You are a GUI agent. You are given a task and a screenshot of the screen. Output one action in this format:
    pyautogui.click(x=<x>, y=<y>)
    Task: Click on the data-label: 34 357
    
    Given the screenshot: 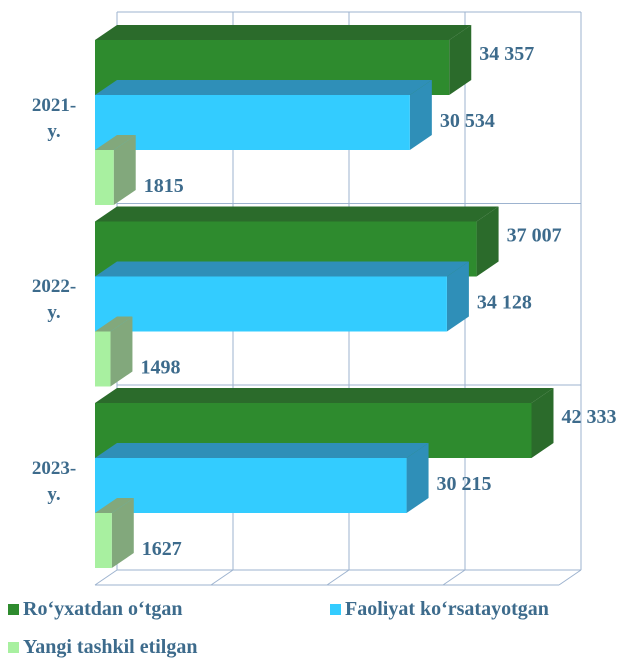 What is the action you would take?
    pyautogui.click(x=506, y=54)
    